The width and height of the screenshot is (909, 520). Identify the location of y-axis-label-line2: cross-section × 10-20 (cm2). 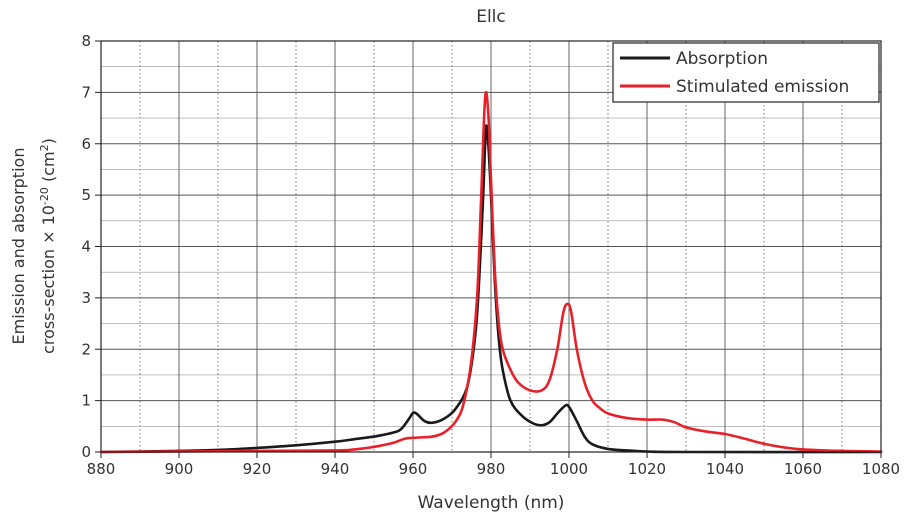
(48, 246).